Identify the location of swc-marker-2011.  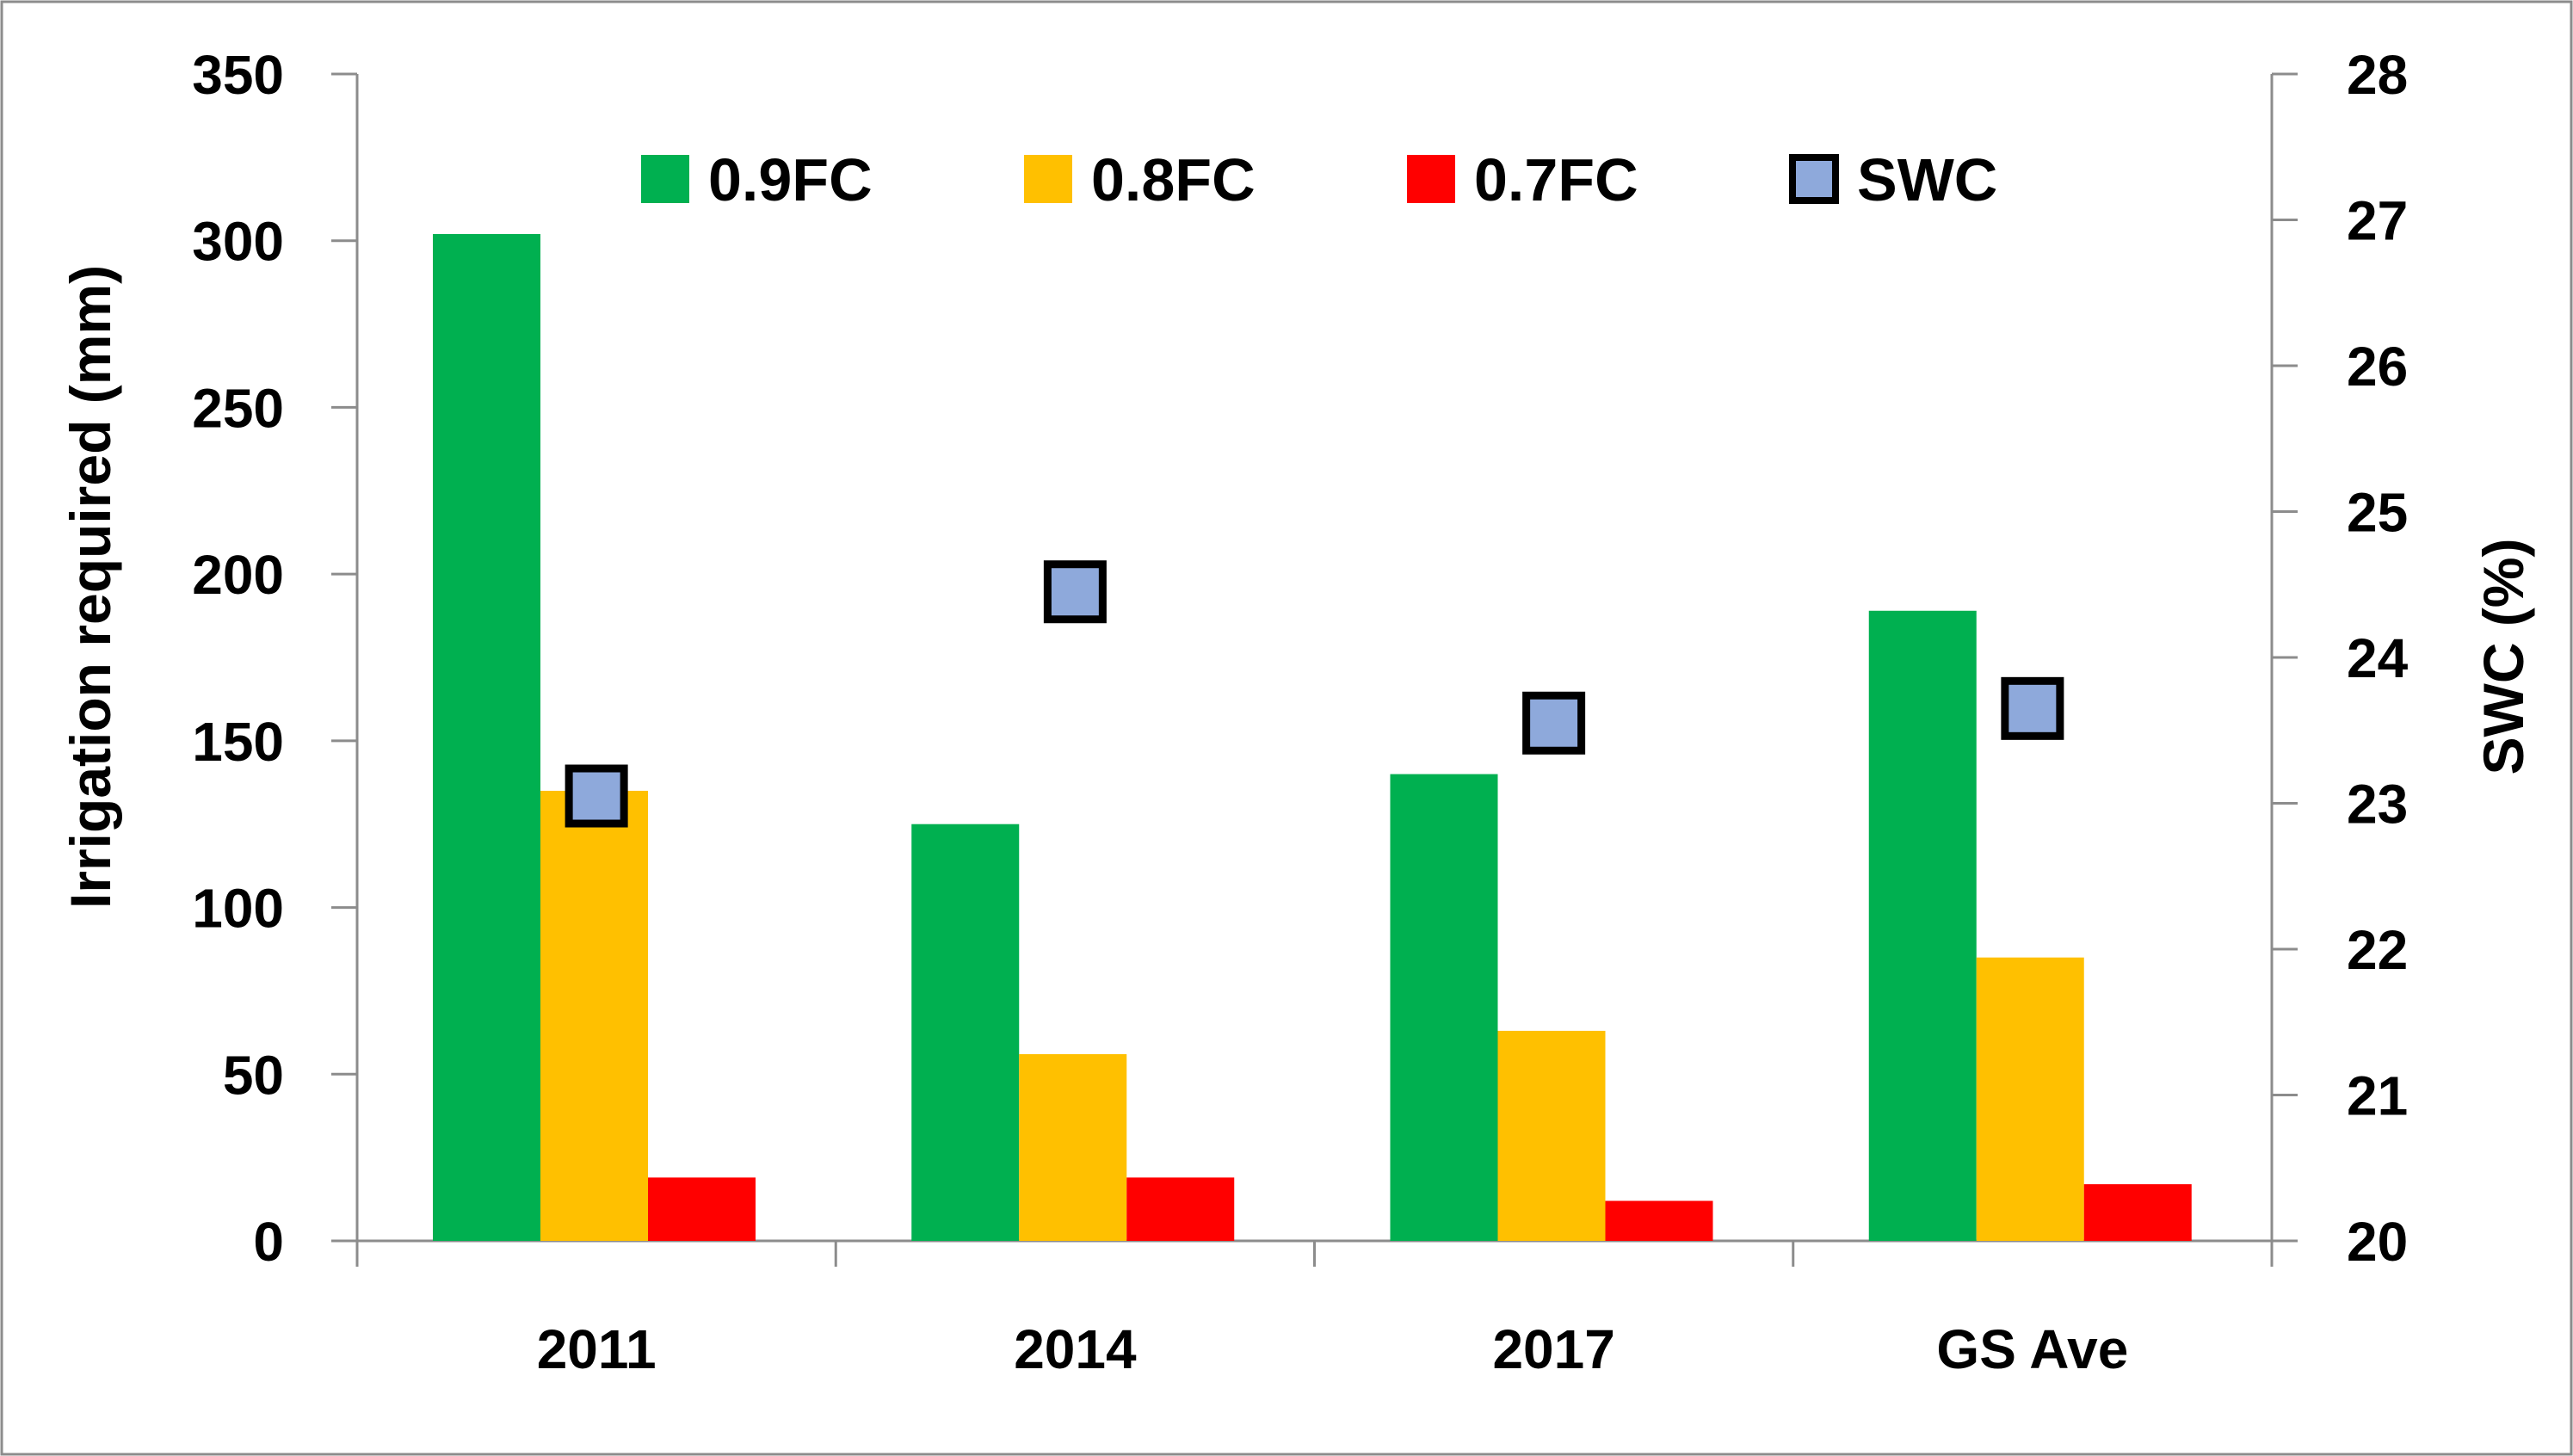
(596, 796).